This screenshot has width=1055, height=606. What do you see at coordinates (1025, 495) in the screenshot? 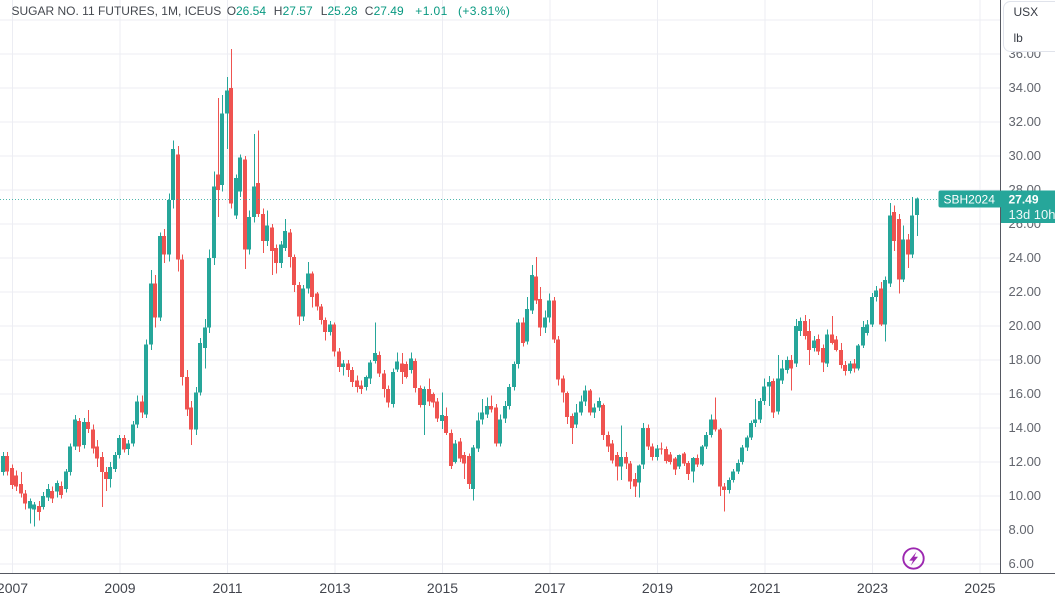
I see `svg-text: 10.00` at bounding box center [1025, 495].